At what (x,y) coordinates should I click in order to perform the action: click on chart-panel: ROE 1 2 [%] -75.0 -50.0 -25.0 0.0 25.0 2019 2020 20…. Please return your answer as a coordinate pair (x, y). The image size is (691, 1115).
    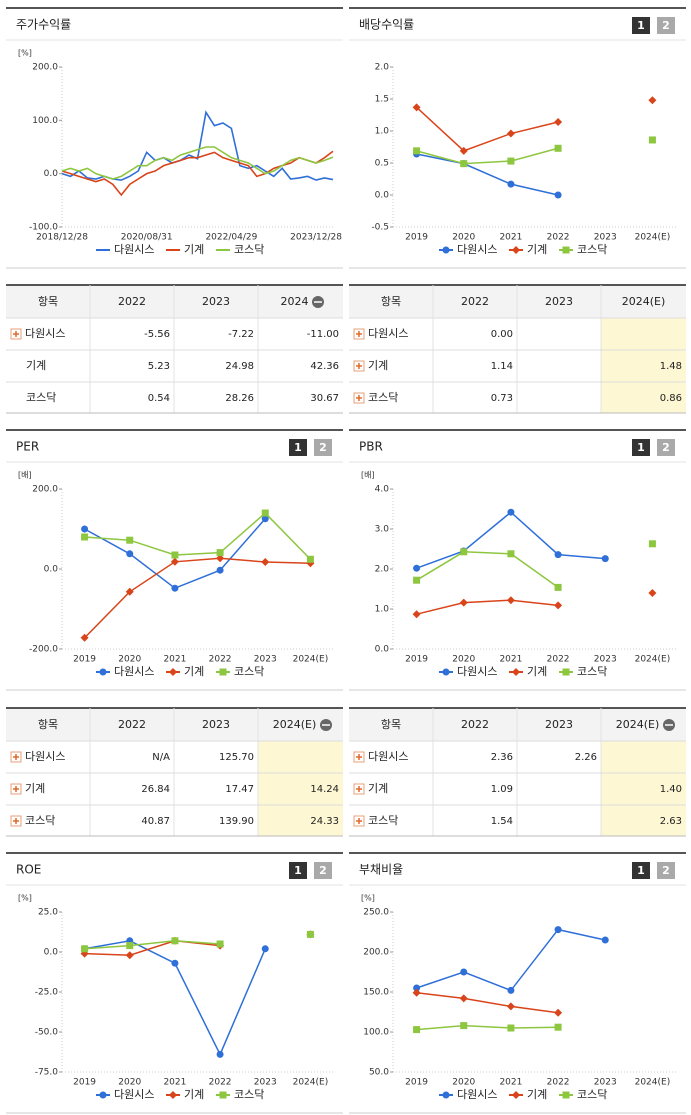
    Looking at the image, I should click on (174, 983).